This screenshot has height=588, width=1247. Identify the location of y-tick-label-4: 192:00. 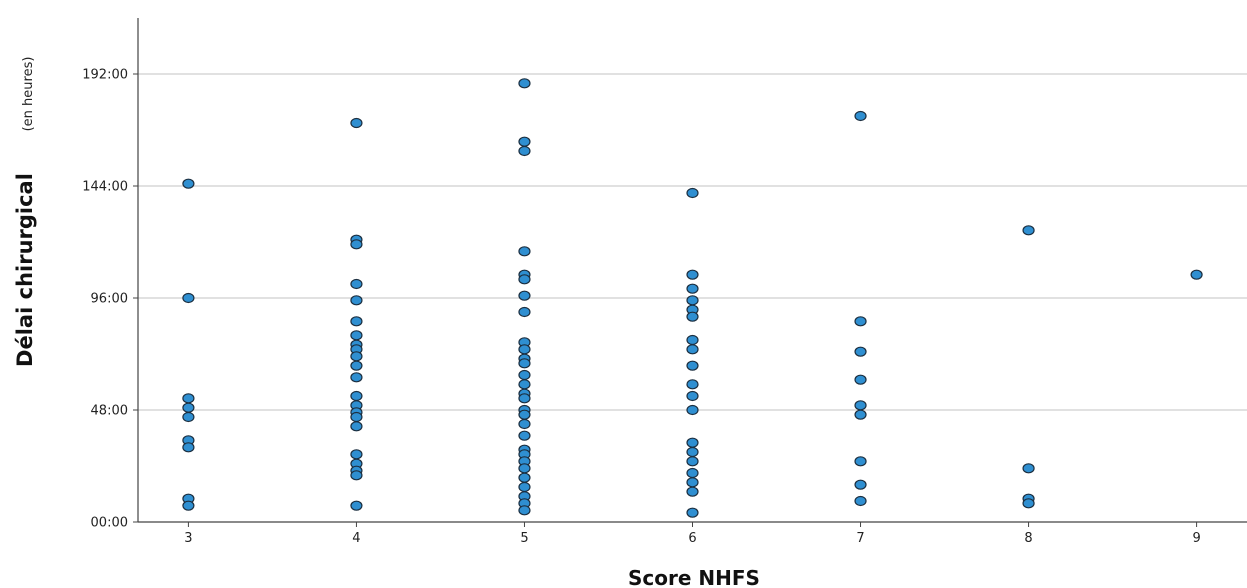
(105, 75).